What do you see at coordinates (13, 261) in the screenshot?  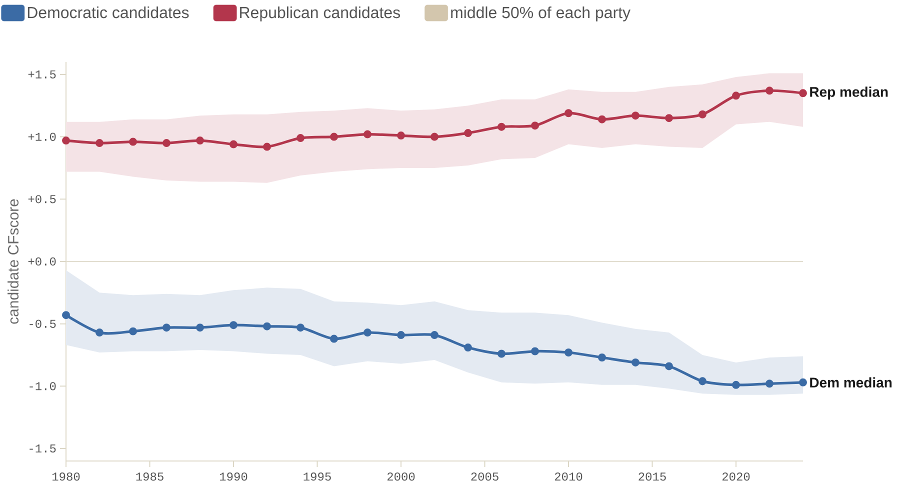 I see `y-axis-title: candidate CFscore` at bounding box center [13, 261].